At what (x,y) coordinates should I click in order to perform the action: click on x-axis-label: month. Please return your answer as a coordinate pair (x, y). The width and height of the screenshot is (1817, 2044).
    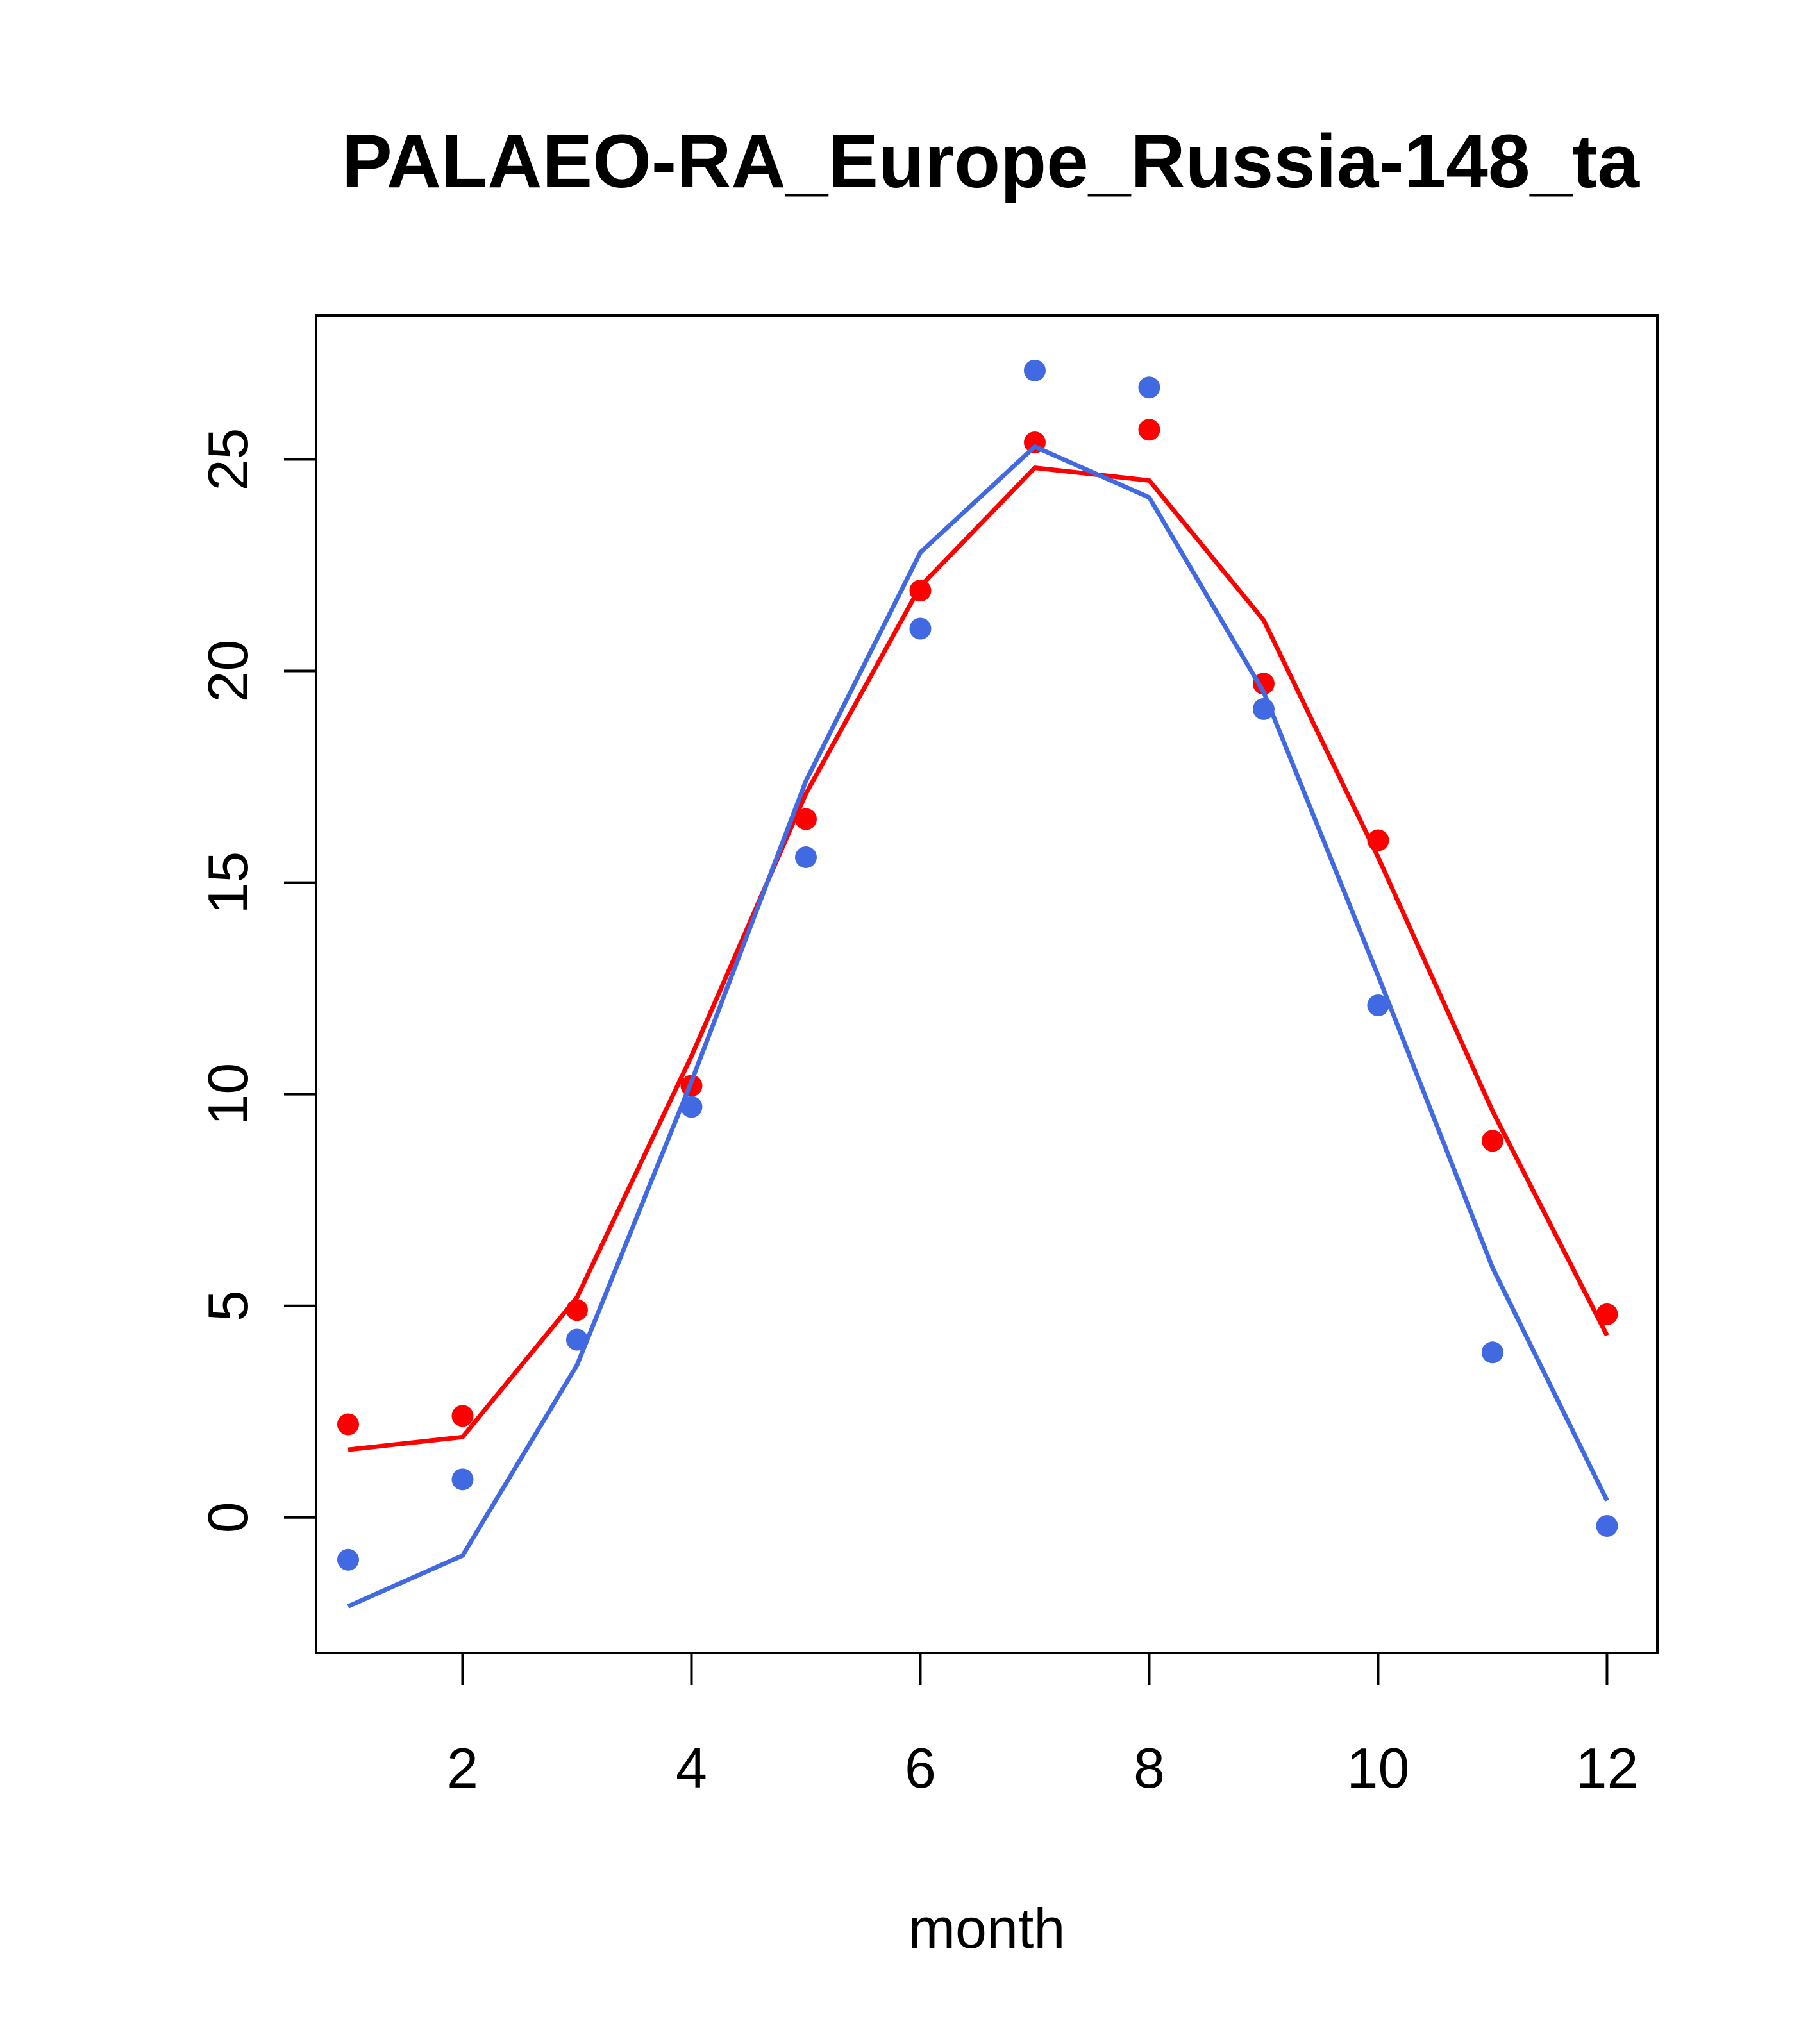
    Looking at the image, I should click on (987, 1929).